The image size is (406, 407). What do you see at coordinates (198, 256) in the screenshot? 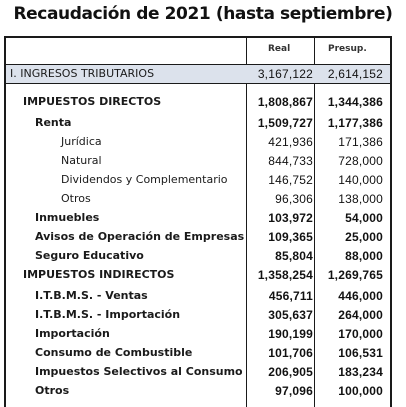
I see `table-row-seguro-educativo: Seguro Educativo 85,804 88,000` at bounding box center [198, 256].